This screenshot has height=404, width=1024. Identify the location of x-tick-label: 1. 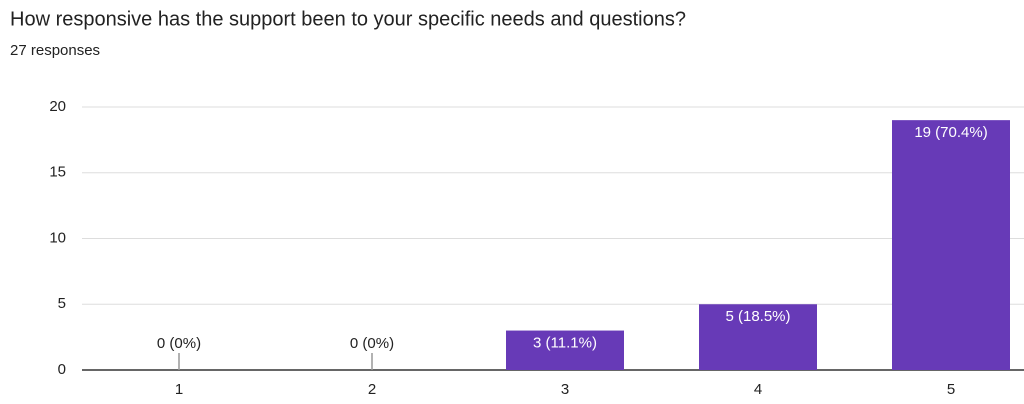
(179, 389).